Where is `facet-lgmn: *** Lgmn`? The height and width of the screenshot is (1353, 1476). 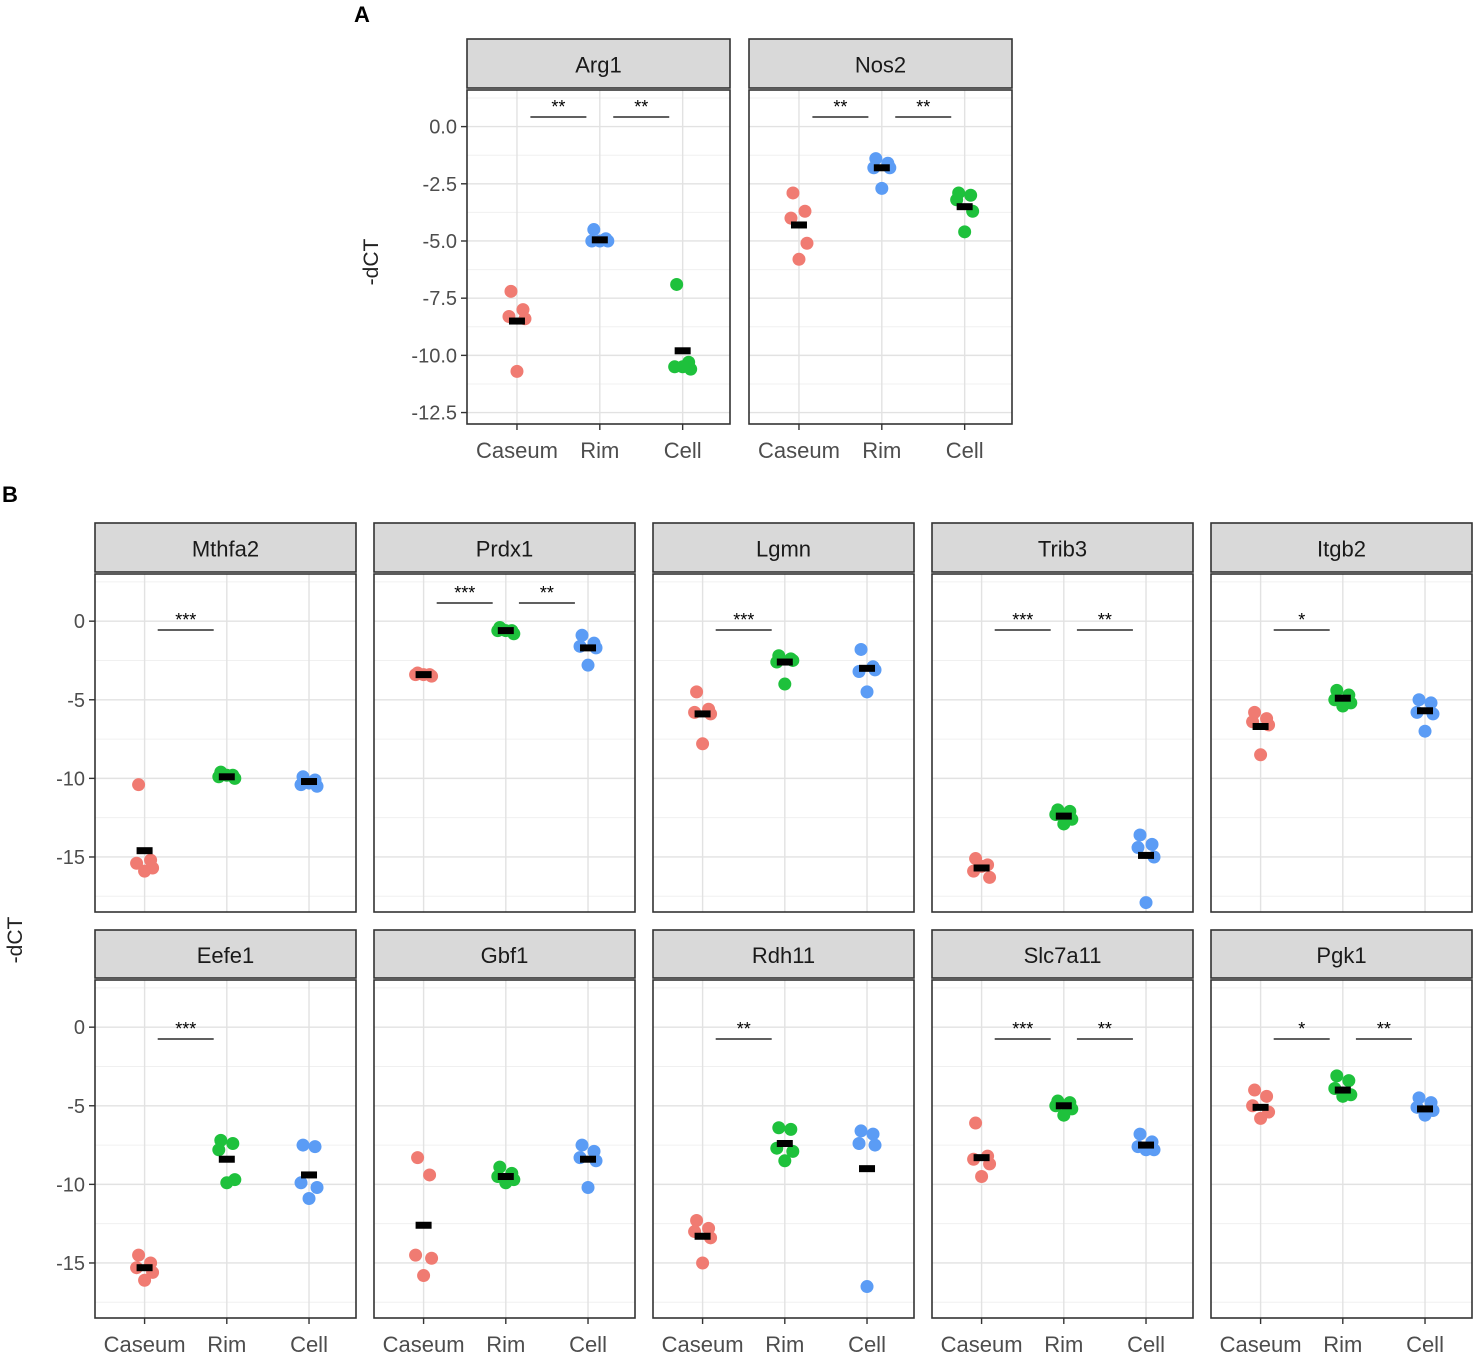 facet-lgmn: *** Lgmn is located at coordinates (783, 717).